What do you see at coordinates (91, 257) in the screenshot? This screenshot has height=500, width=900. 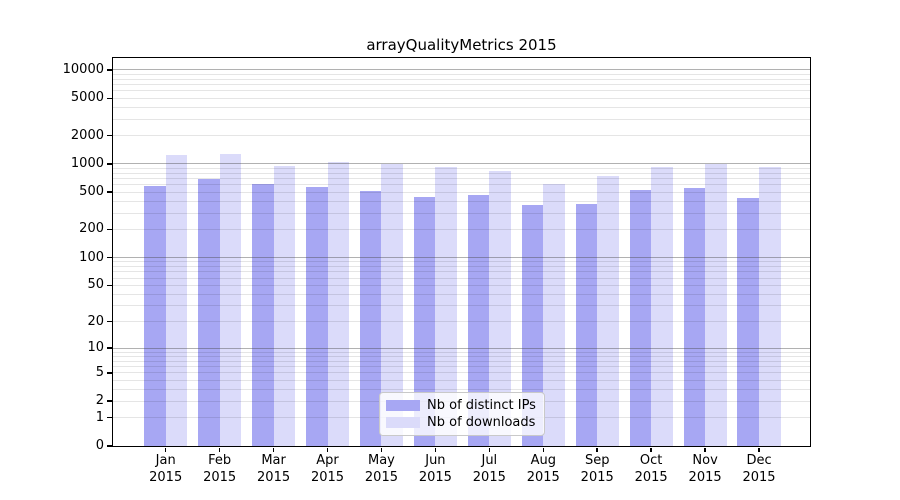 I see `y-tick-label: 100` at bounding box center [91, 257].